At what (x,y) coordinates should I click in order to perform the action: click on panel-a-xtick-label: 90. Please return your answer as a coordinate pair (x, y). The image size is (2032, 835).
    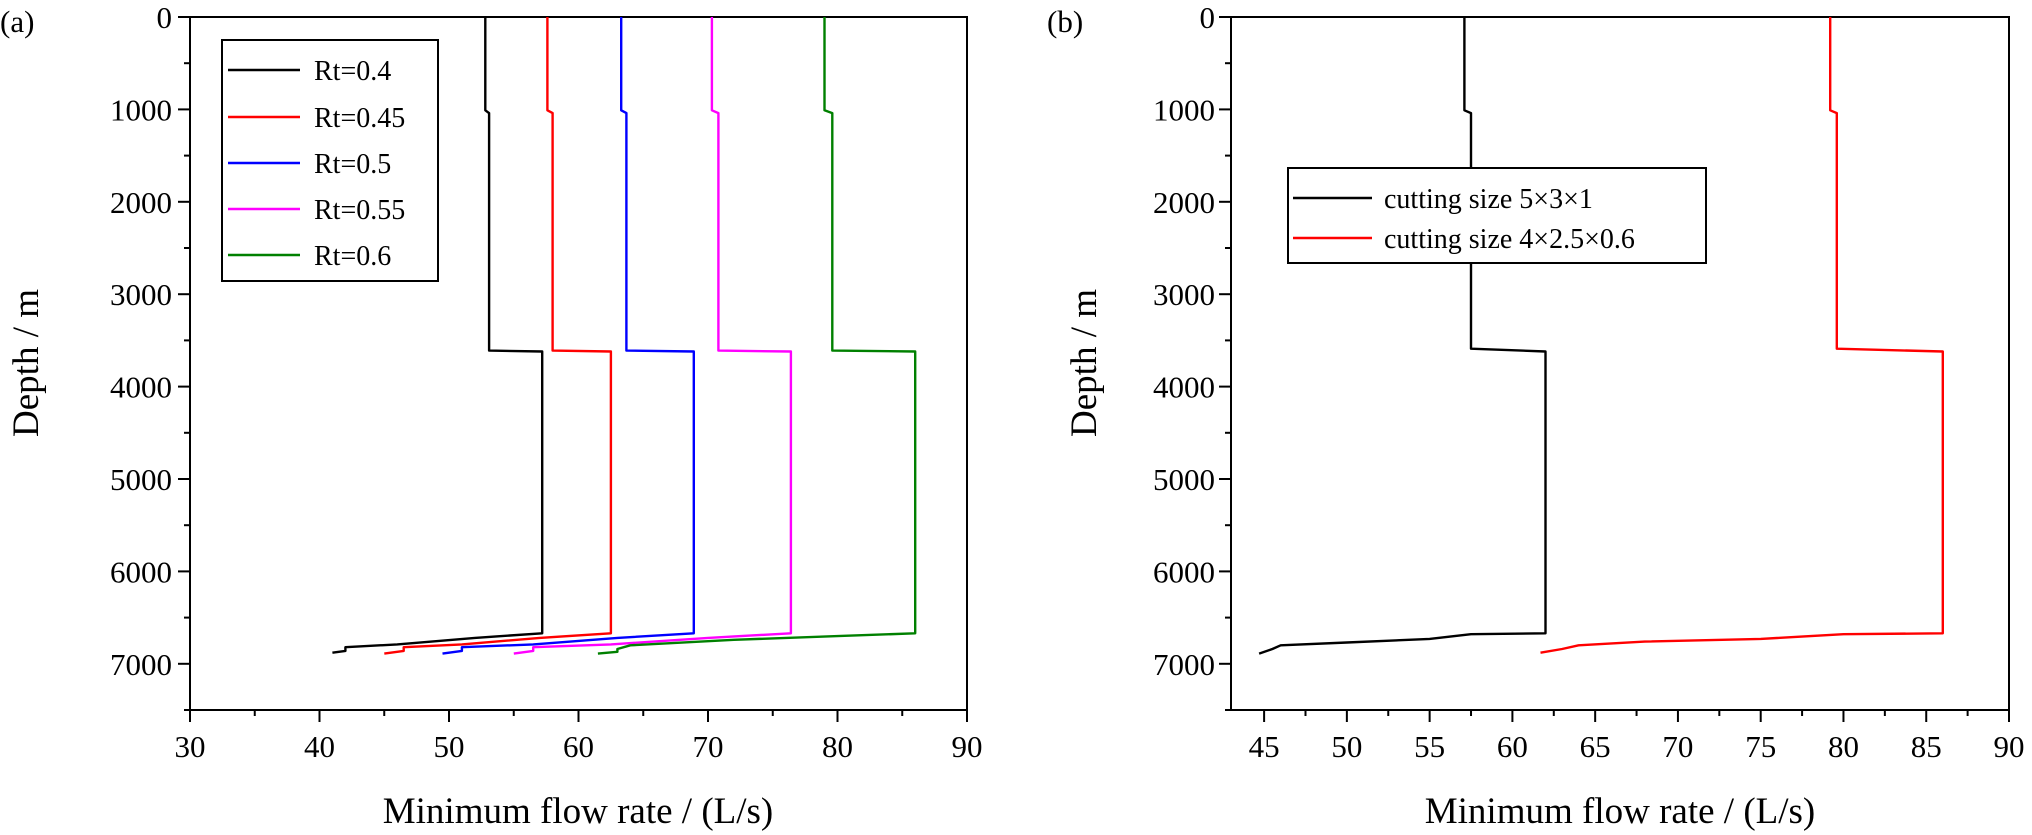
    Looking at the image, I should click on (967, 746).